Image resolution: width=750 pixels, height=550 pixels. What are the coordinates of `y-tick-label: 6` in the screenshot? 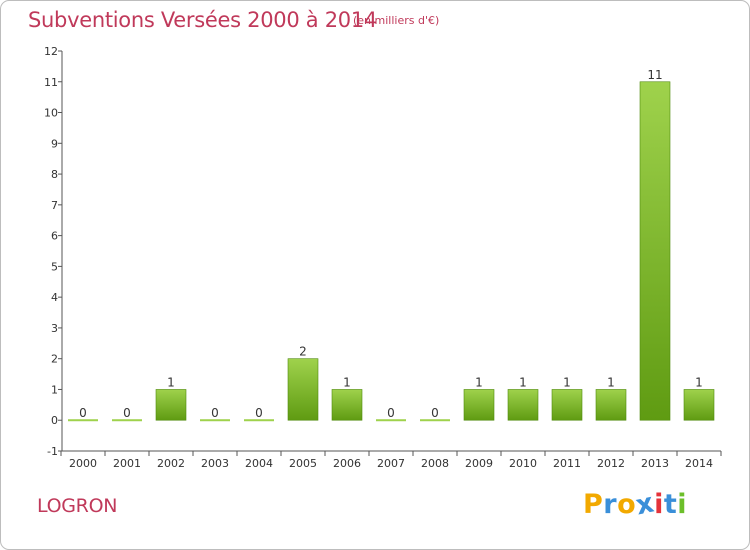 It's located at (54, 236).